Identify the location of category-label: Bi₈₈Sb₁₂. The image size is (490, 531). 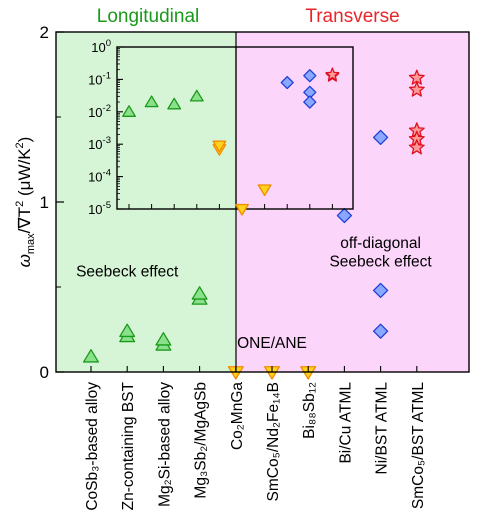
(309, 410).